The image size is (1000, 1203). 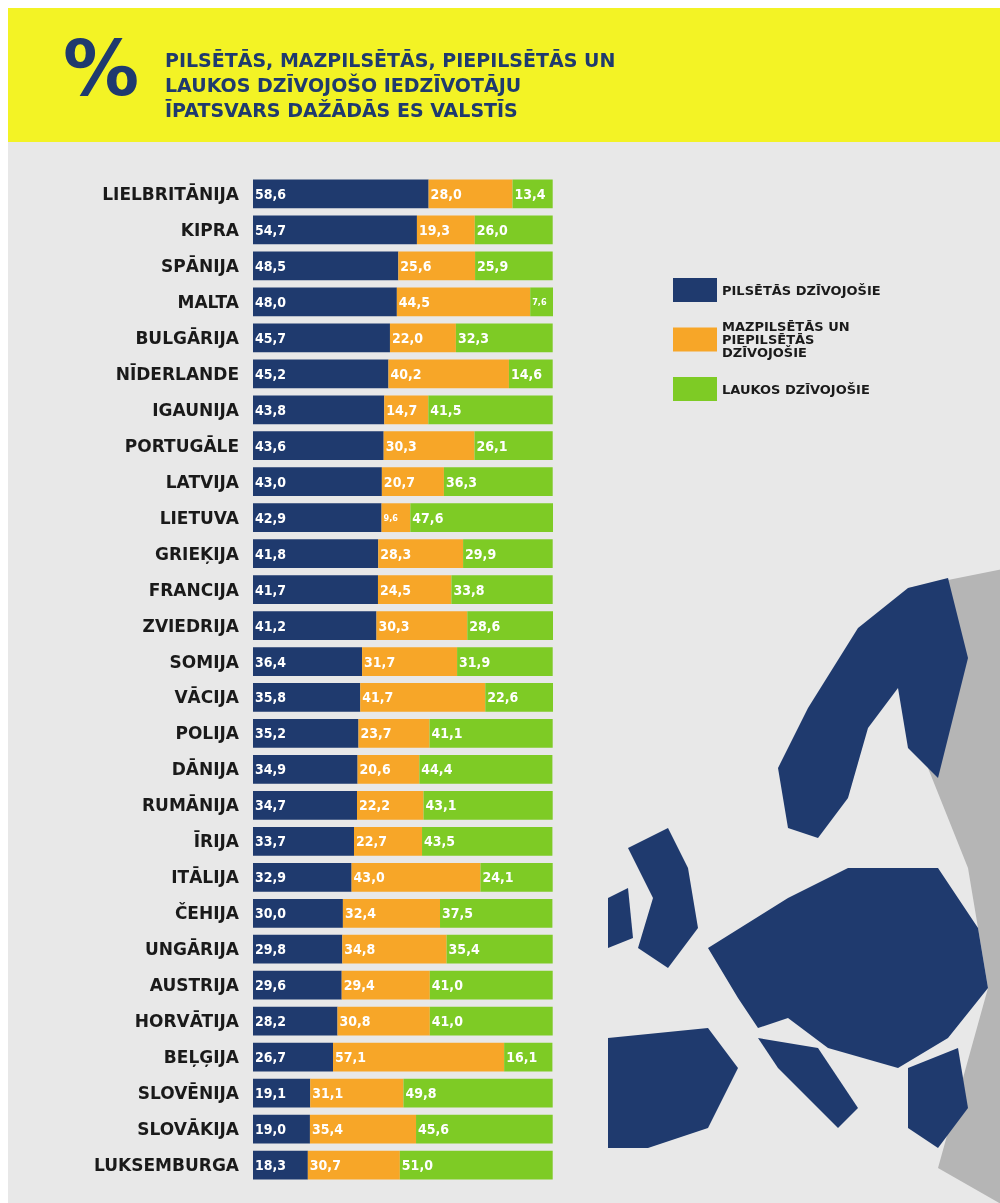 What do you see at coordinates (421, 1093) in the screenshot?
I see `data-label: 49,8` at bounding box center [421, 1093].